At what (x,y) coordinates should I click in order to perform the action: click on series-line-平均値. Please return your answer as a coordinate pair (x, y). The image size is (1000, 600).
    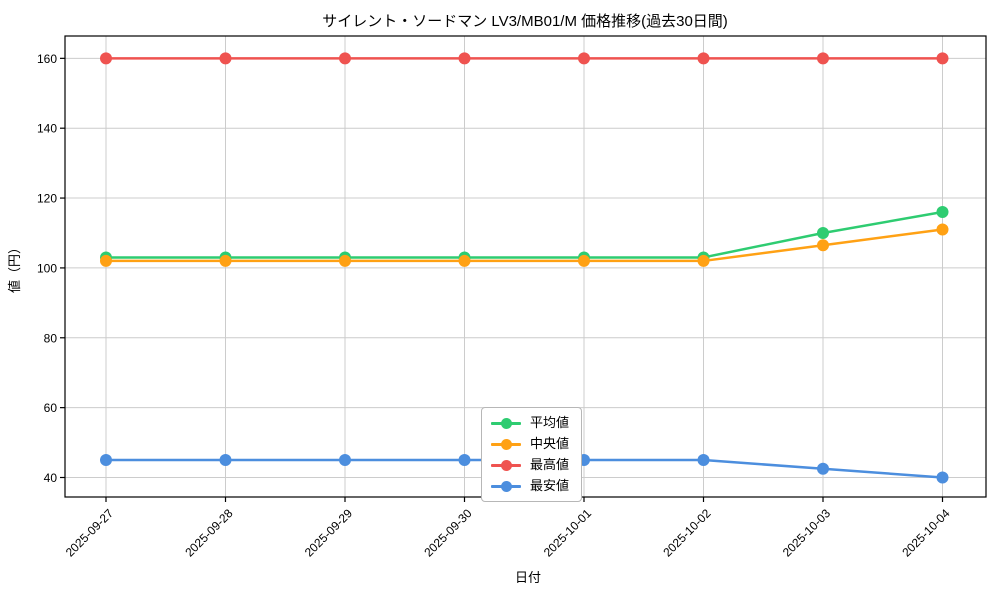
    Looking at the image, I should click on (524, 234).